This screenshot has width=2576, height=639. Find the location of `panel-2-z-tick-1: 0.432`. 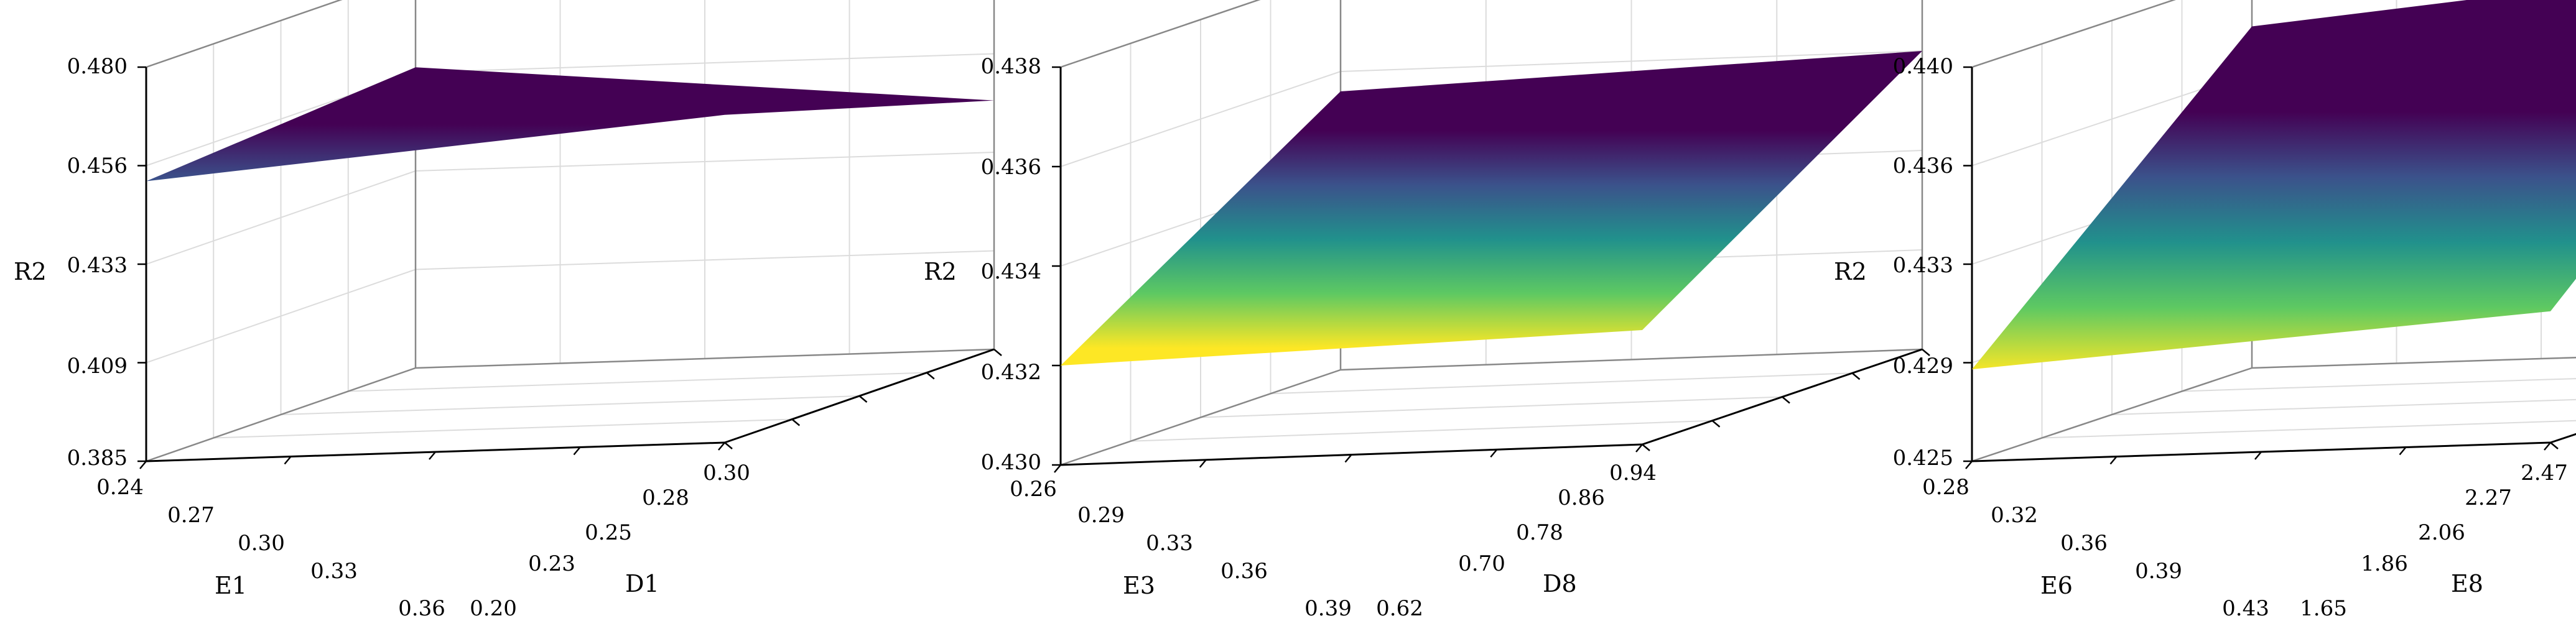

panel-2-z-tick-1: 0.432 is located at coordinates (1011, 372).